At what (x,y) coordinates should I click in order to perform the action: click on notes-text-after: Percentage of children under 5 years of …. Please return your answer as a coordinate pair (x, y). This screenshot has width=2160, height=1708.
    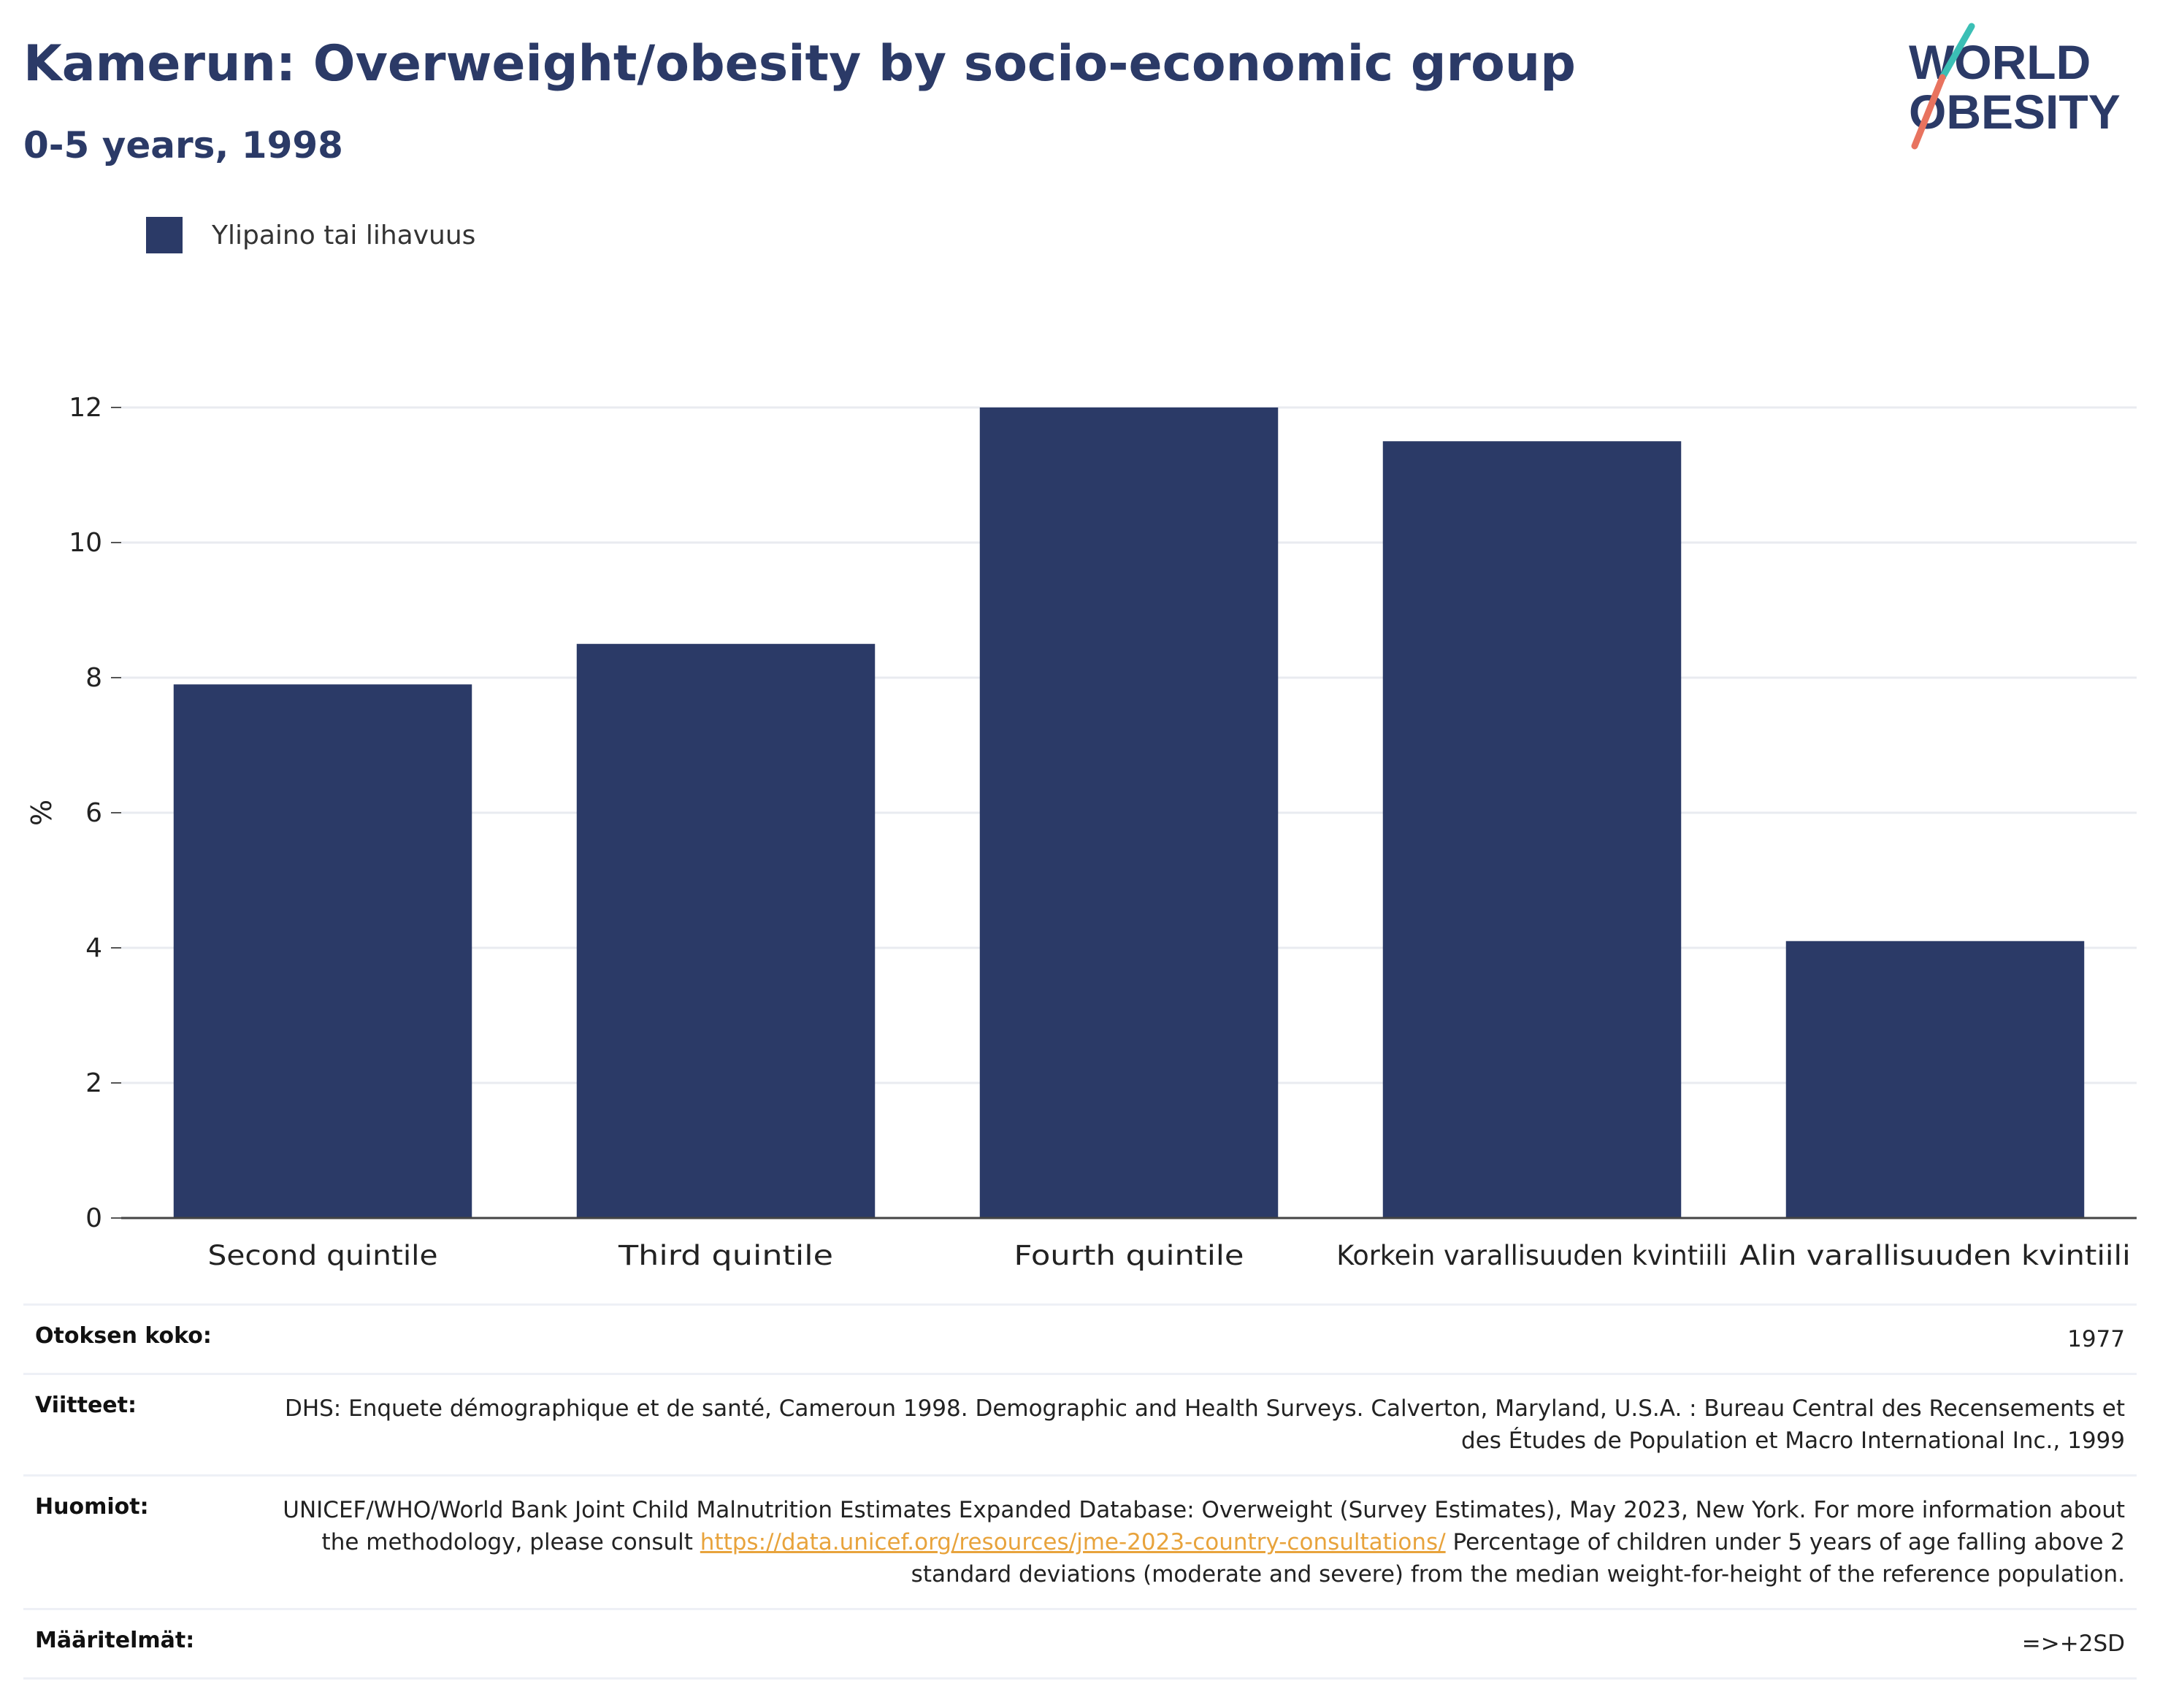
    Looking at the image, I should click on (1518, 1558).